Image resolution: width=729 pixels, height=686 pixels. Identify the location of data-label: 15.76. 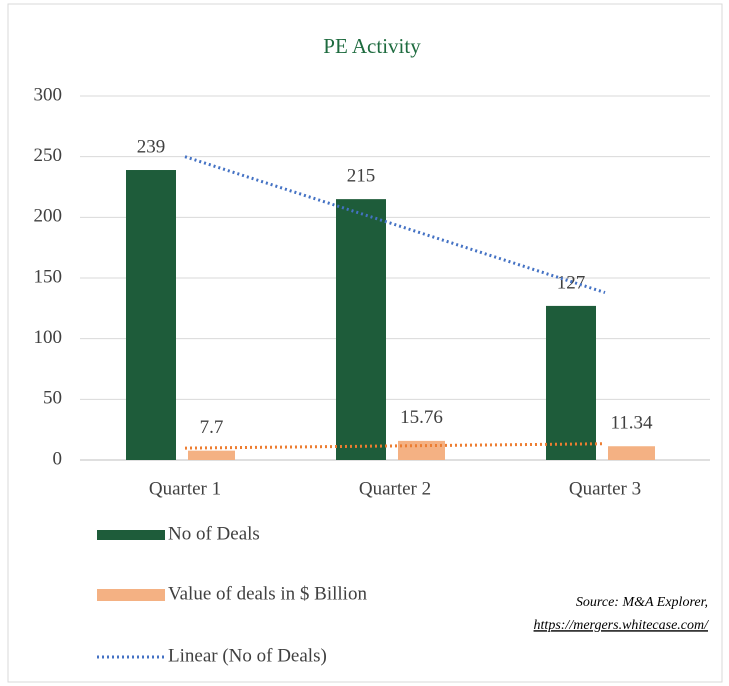
(421, 417).